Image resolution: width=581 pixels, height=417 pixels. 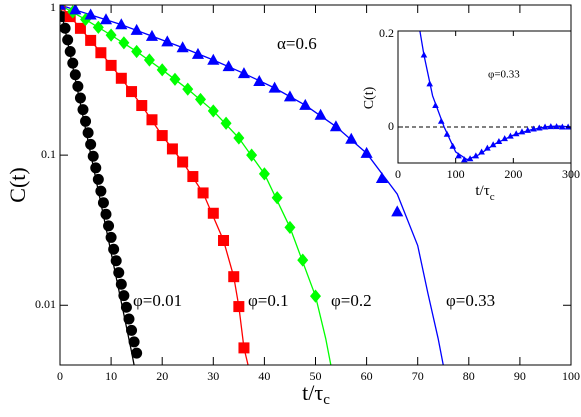 What do you see at coordinates (492, 197) in the screenshot?
I see `inset-x-label-subscript: c` at bounding box center [492, 197].